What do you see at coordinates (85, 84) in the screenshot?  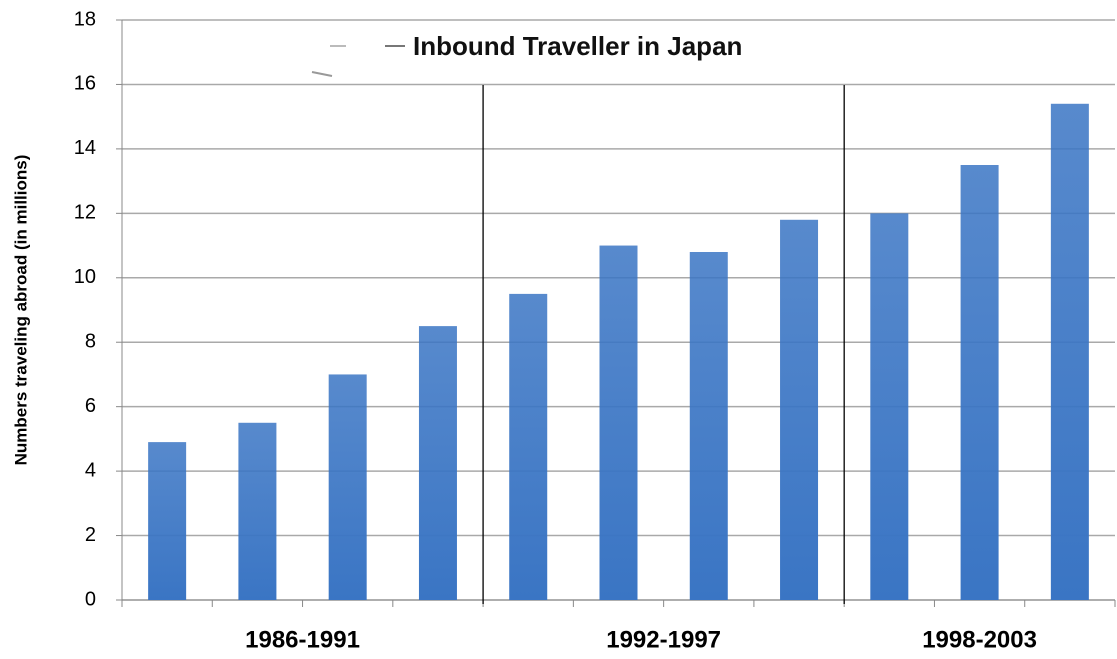 I see `y-tick-label: 16` at bounding box center [85, 84].